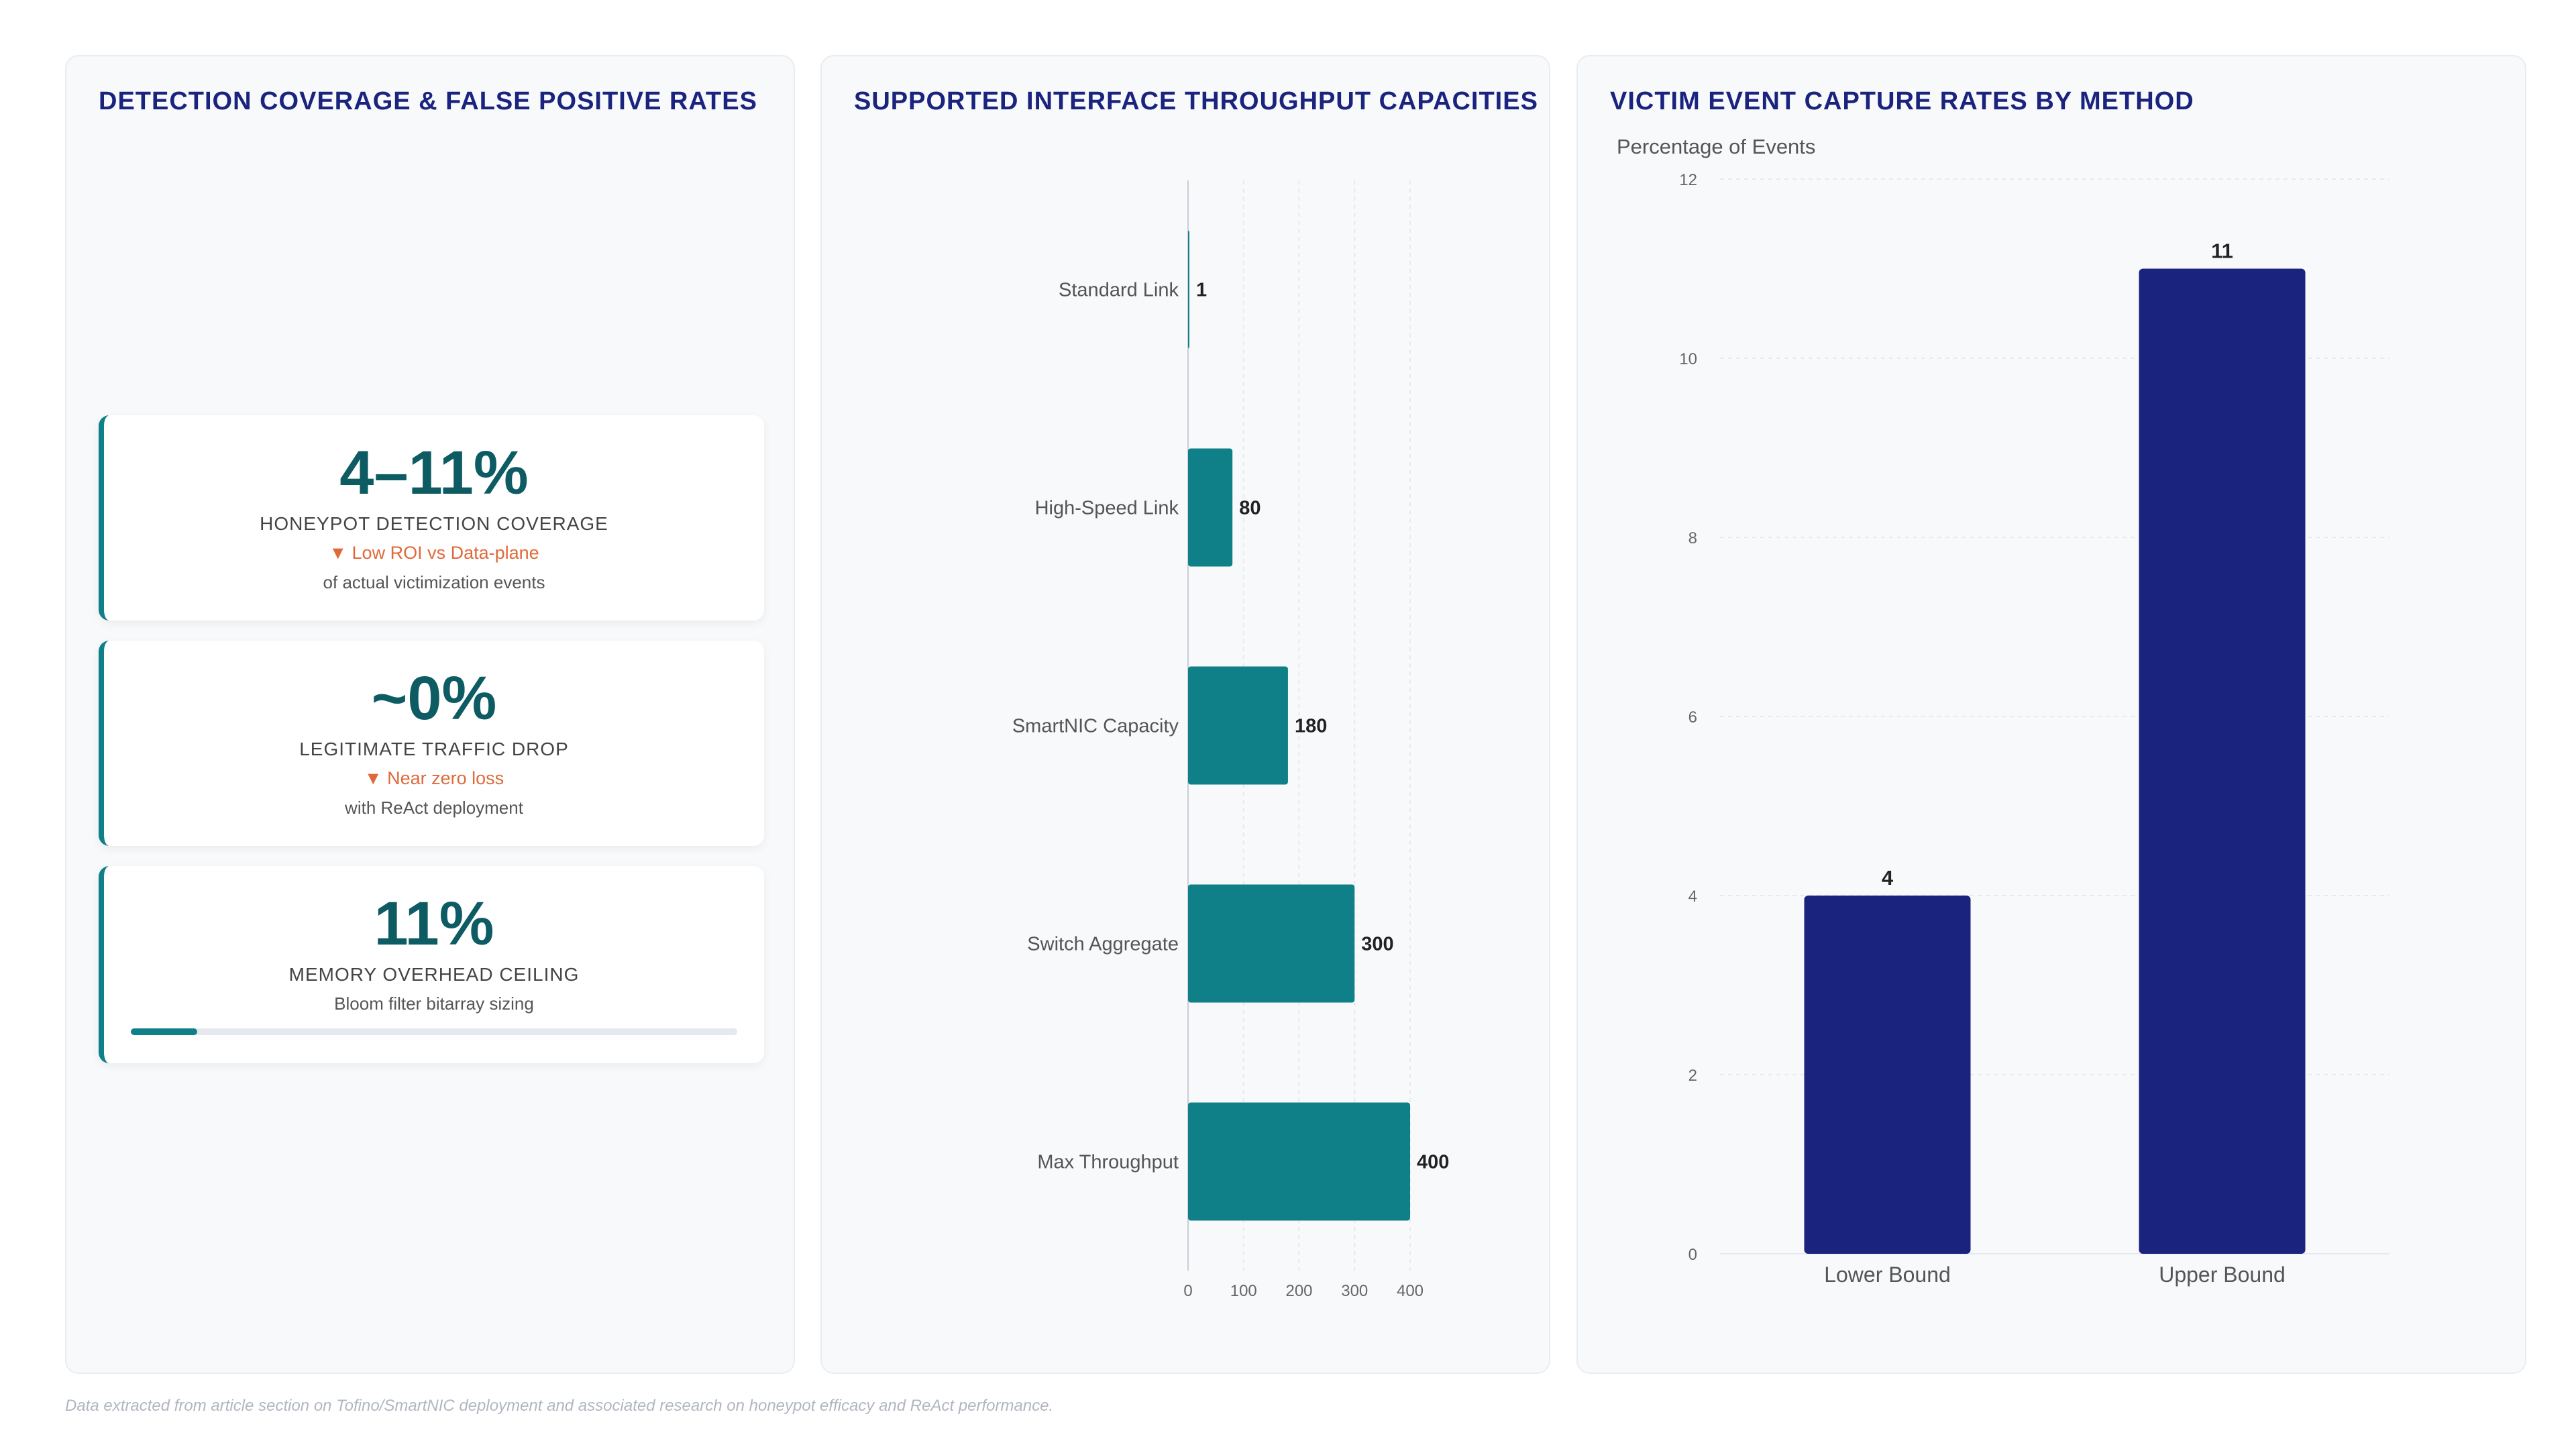  I want to click on x-tick-label: 100, so click(1243, 1291).